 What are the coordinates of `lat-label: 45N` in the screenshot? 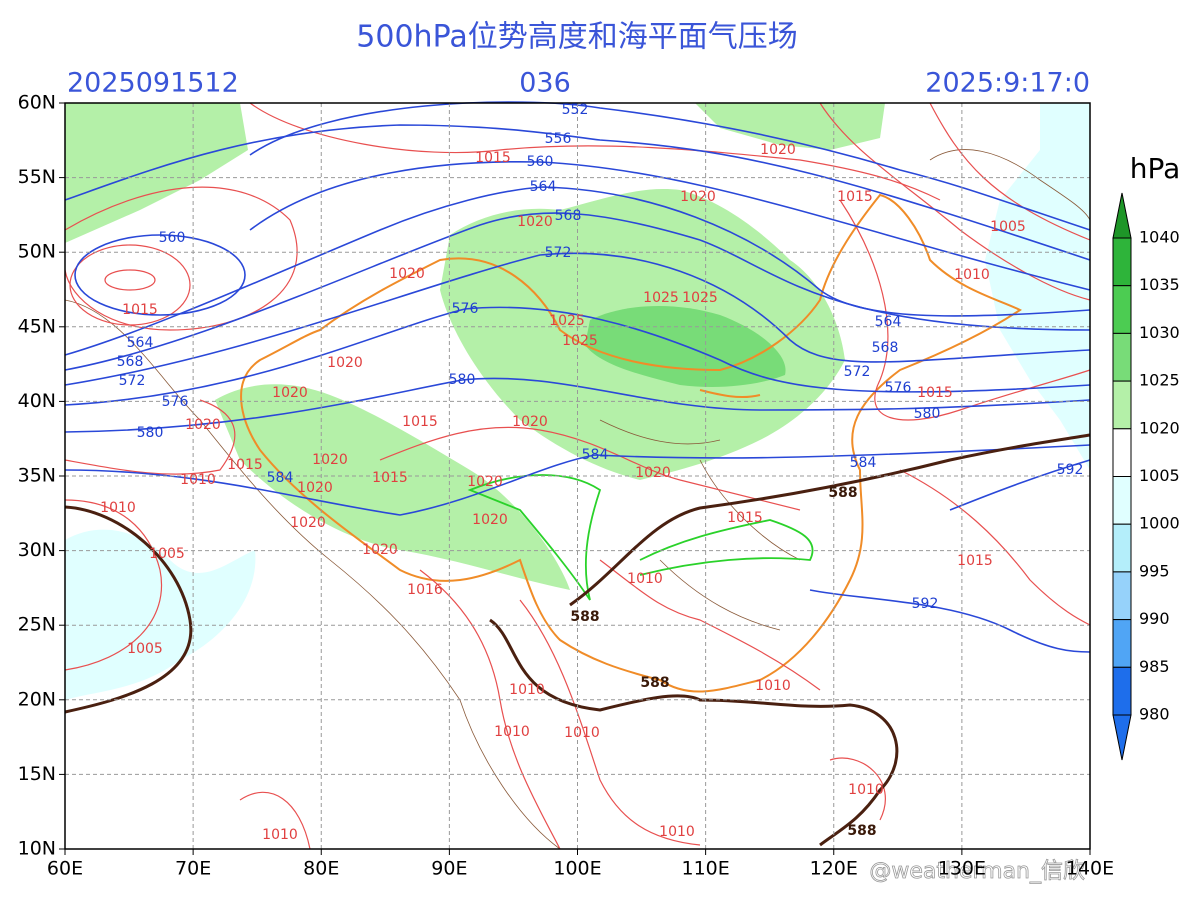 It's located at (37, 326).